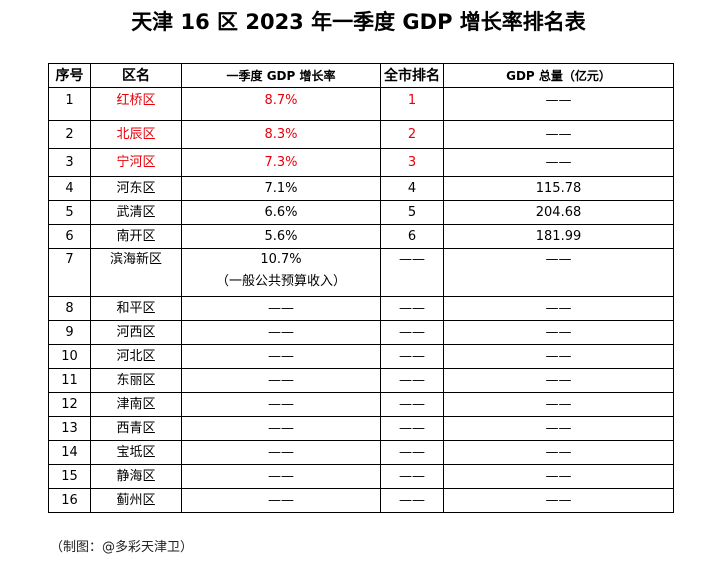  What do you see at coordinates (361, 476) in the screenshot?
I see `table-row: 15 静海区 —— —— ——` at bounding box center [361, 476].